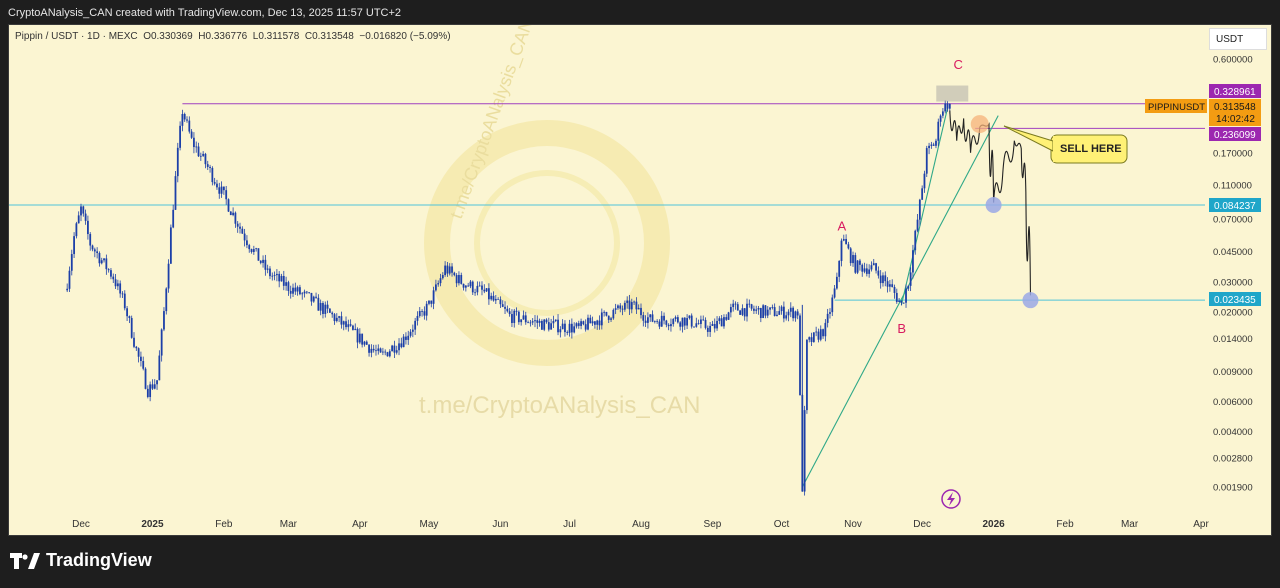 Image resolution: width=1280 pixels, height=588 pixels. I want to click on sell-here-label: SELL HERE, so click(1091, 149).